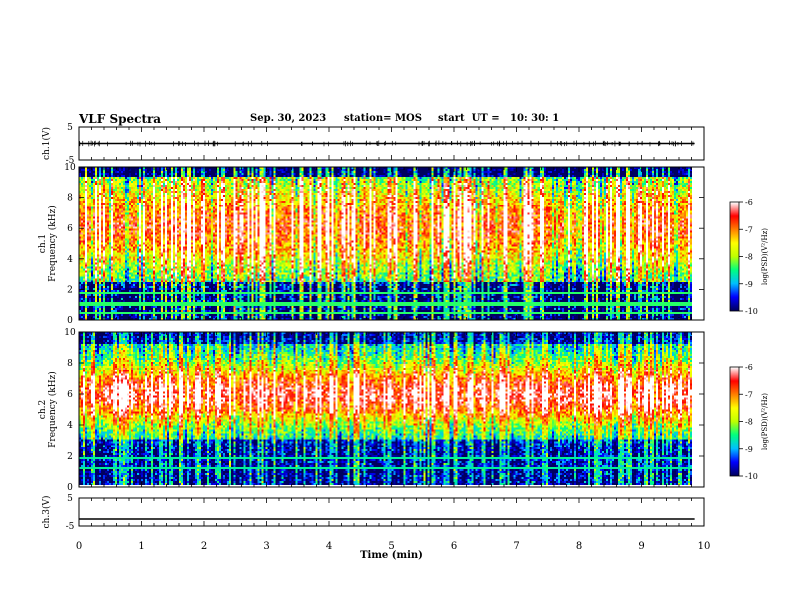 The height and width of the screenshot is (612, 792). I want to click on ch1-colorbar, so click(734, 256).